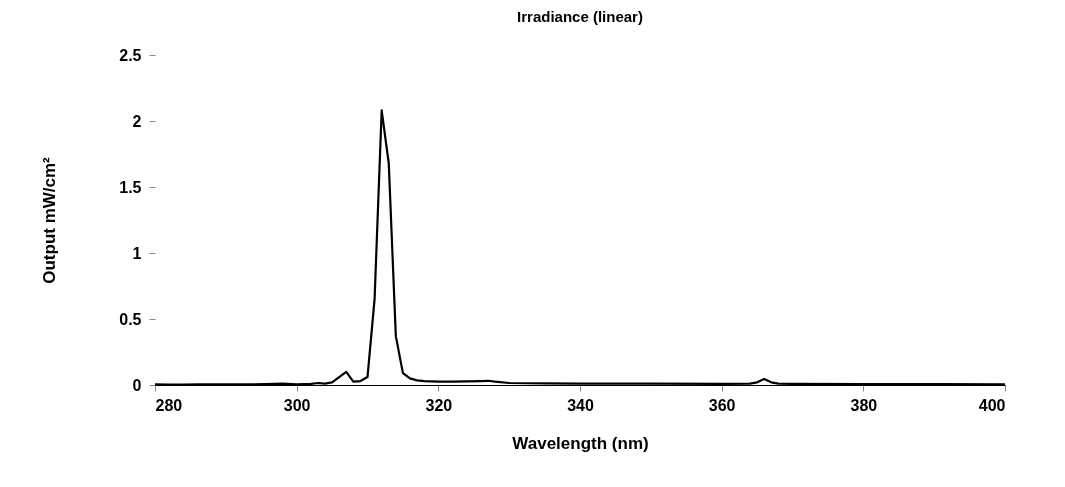 The width and height of the screenshot is (1065, 487). What do you see at coordinates (580, 16) in the screenshot?
I see `chart-title: Irradiance (linear)` at bounding box center [580, 16].